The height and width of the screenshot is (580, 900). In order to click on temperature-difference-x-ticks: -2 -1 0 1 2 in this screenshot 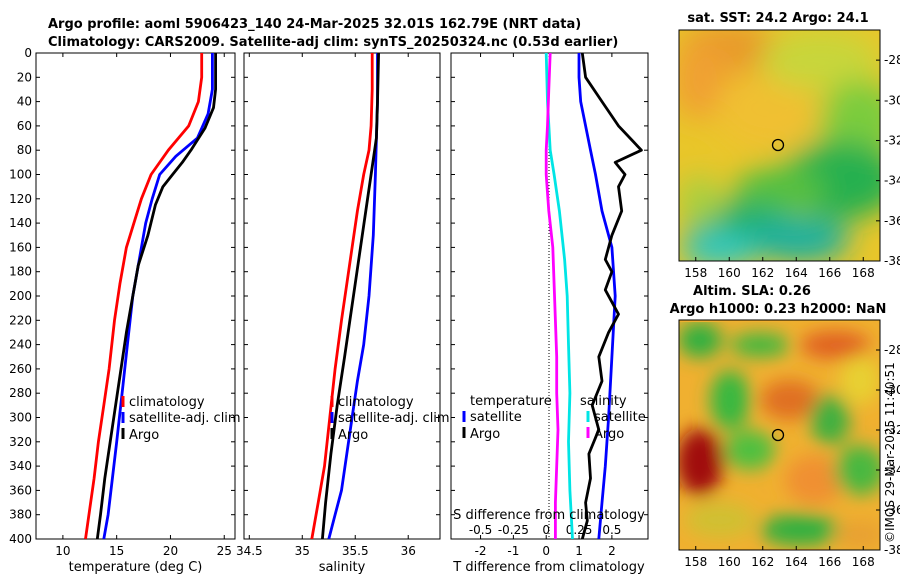, I will do `click(545, 305)`.